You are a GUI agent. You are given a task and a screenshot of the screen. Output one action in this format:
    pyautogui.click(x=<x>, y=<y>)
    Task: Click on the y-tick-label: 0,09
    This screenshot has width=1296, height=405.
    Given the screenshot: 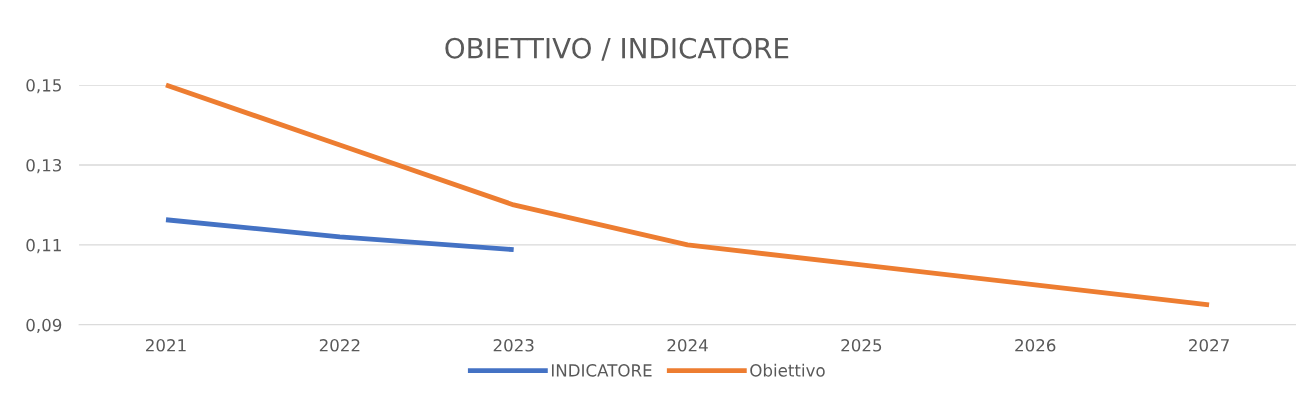 What is the action you would take?
    pyautogui.click(x=44, y=326)
    